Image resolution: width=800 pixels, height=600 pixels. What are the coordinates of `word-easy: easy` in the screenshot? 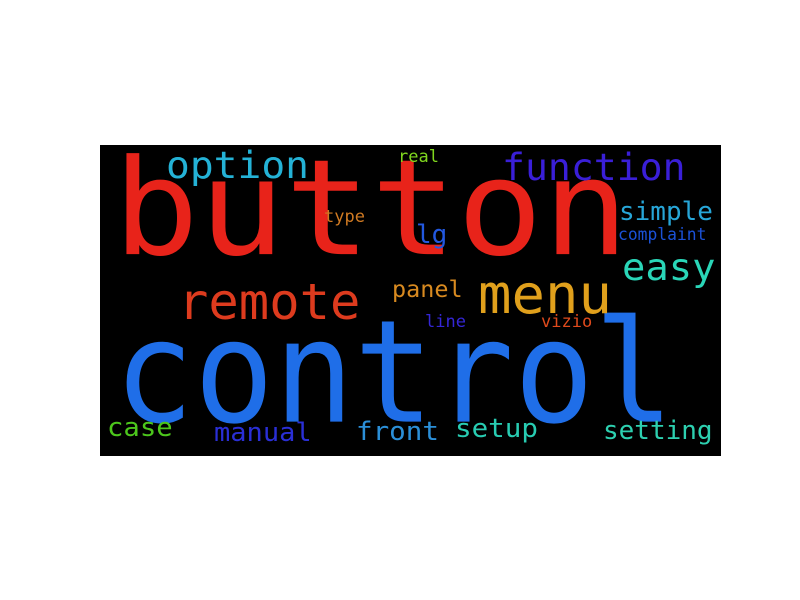 It's located at (669, 267).